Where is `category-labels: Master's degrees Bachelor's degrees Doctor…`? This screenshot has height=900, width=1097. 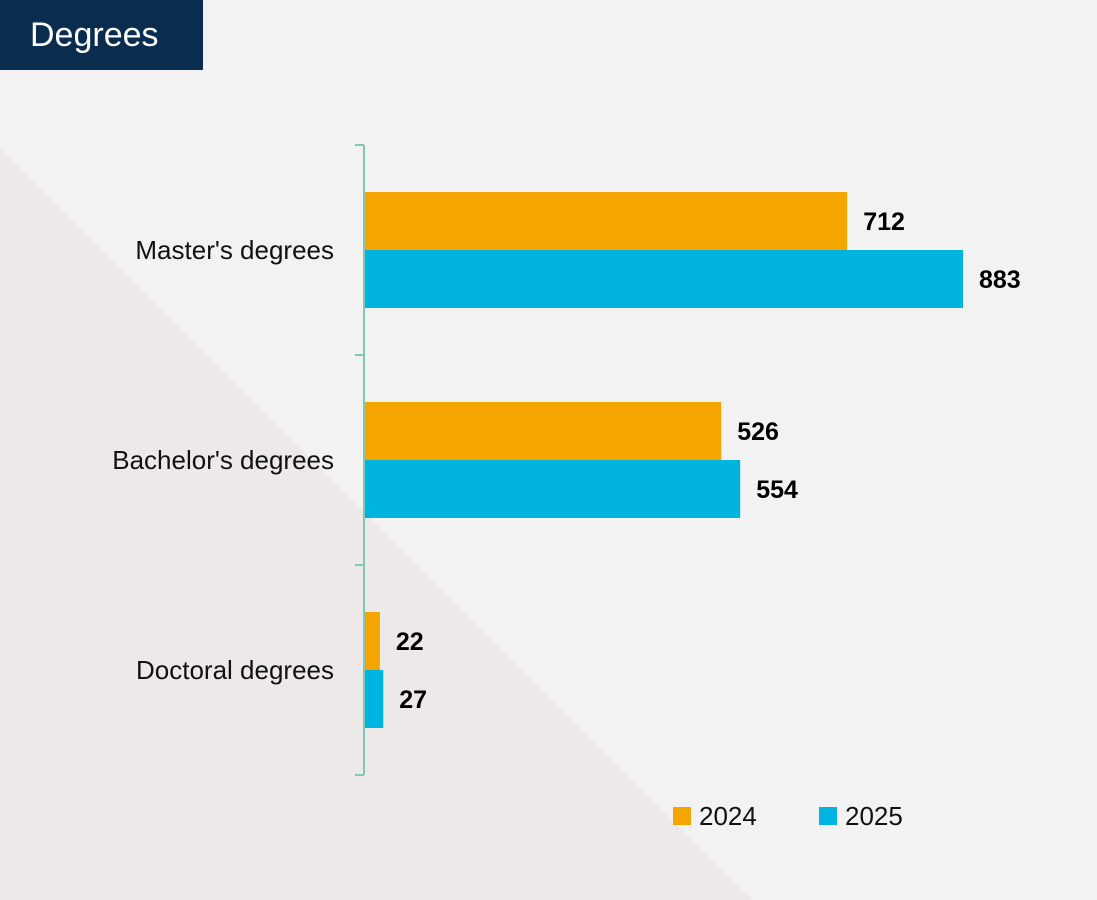 category-labels: Master's degrees Bachelor's degrees Doctor… is located at coordinates (223, 460).